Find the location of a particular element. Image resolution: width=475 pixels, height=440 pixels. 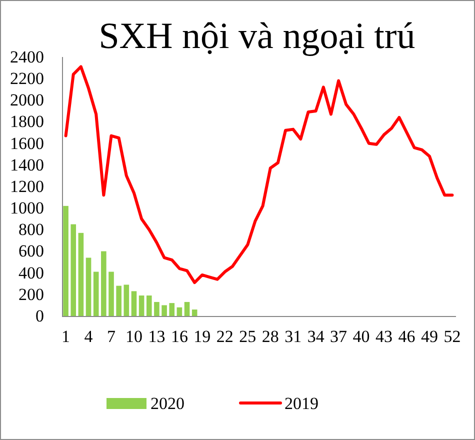

y-tick-label: 200 is located at coordinates (31, 294).